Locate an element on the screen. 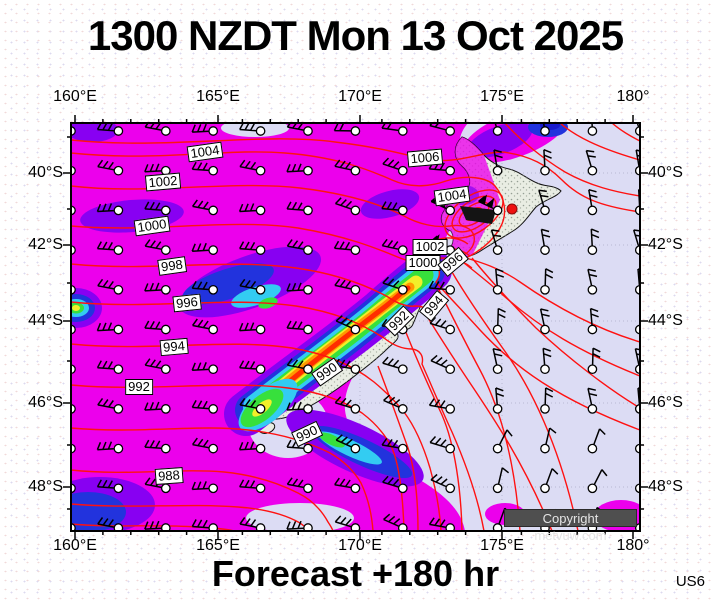 This screenshot has width=711, height=600. lat-label-right: 48°S is located at coordinates (665, 486).